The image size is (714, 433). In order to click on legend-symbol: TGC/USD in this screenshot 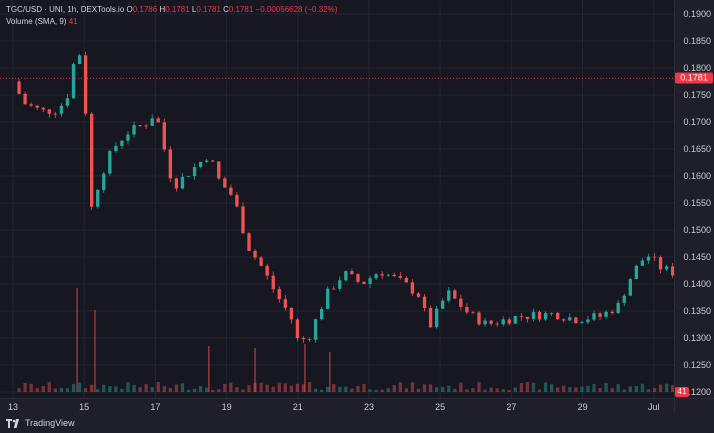, I will do `click(24, 9)`.